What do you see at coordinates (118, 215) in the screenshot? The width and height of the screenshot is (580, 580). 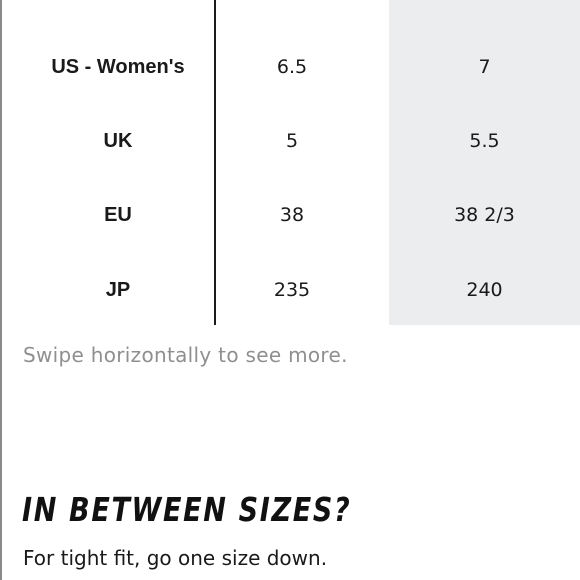 I see `row-label-eu: EU` at bounding box center [118, 215].